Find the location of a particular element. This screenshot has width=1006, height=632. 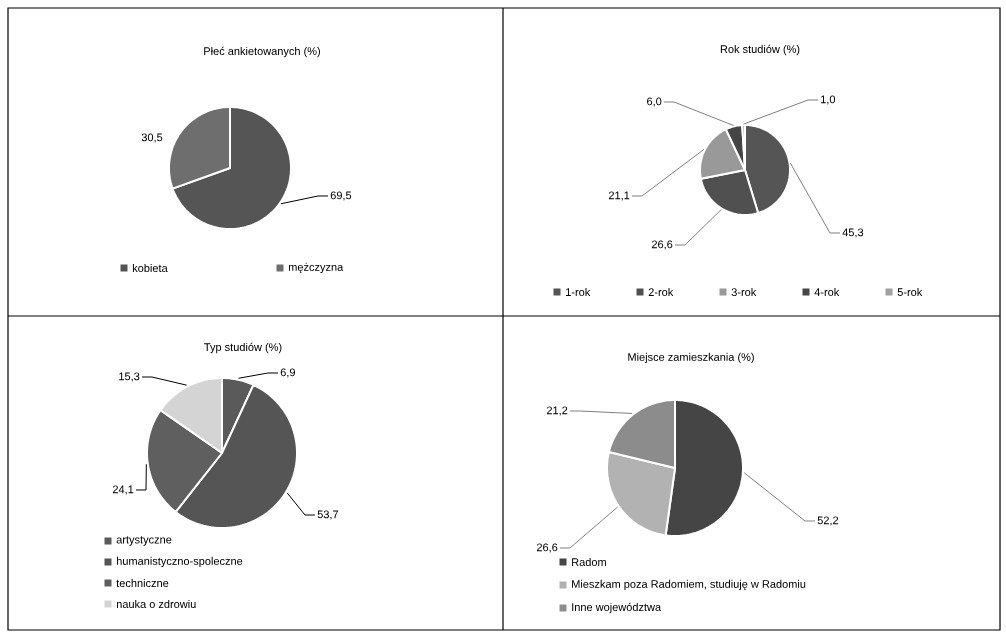

data-label: 69,5 is located at coordinates (341, 196).